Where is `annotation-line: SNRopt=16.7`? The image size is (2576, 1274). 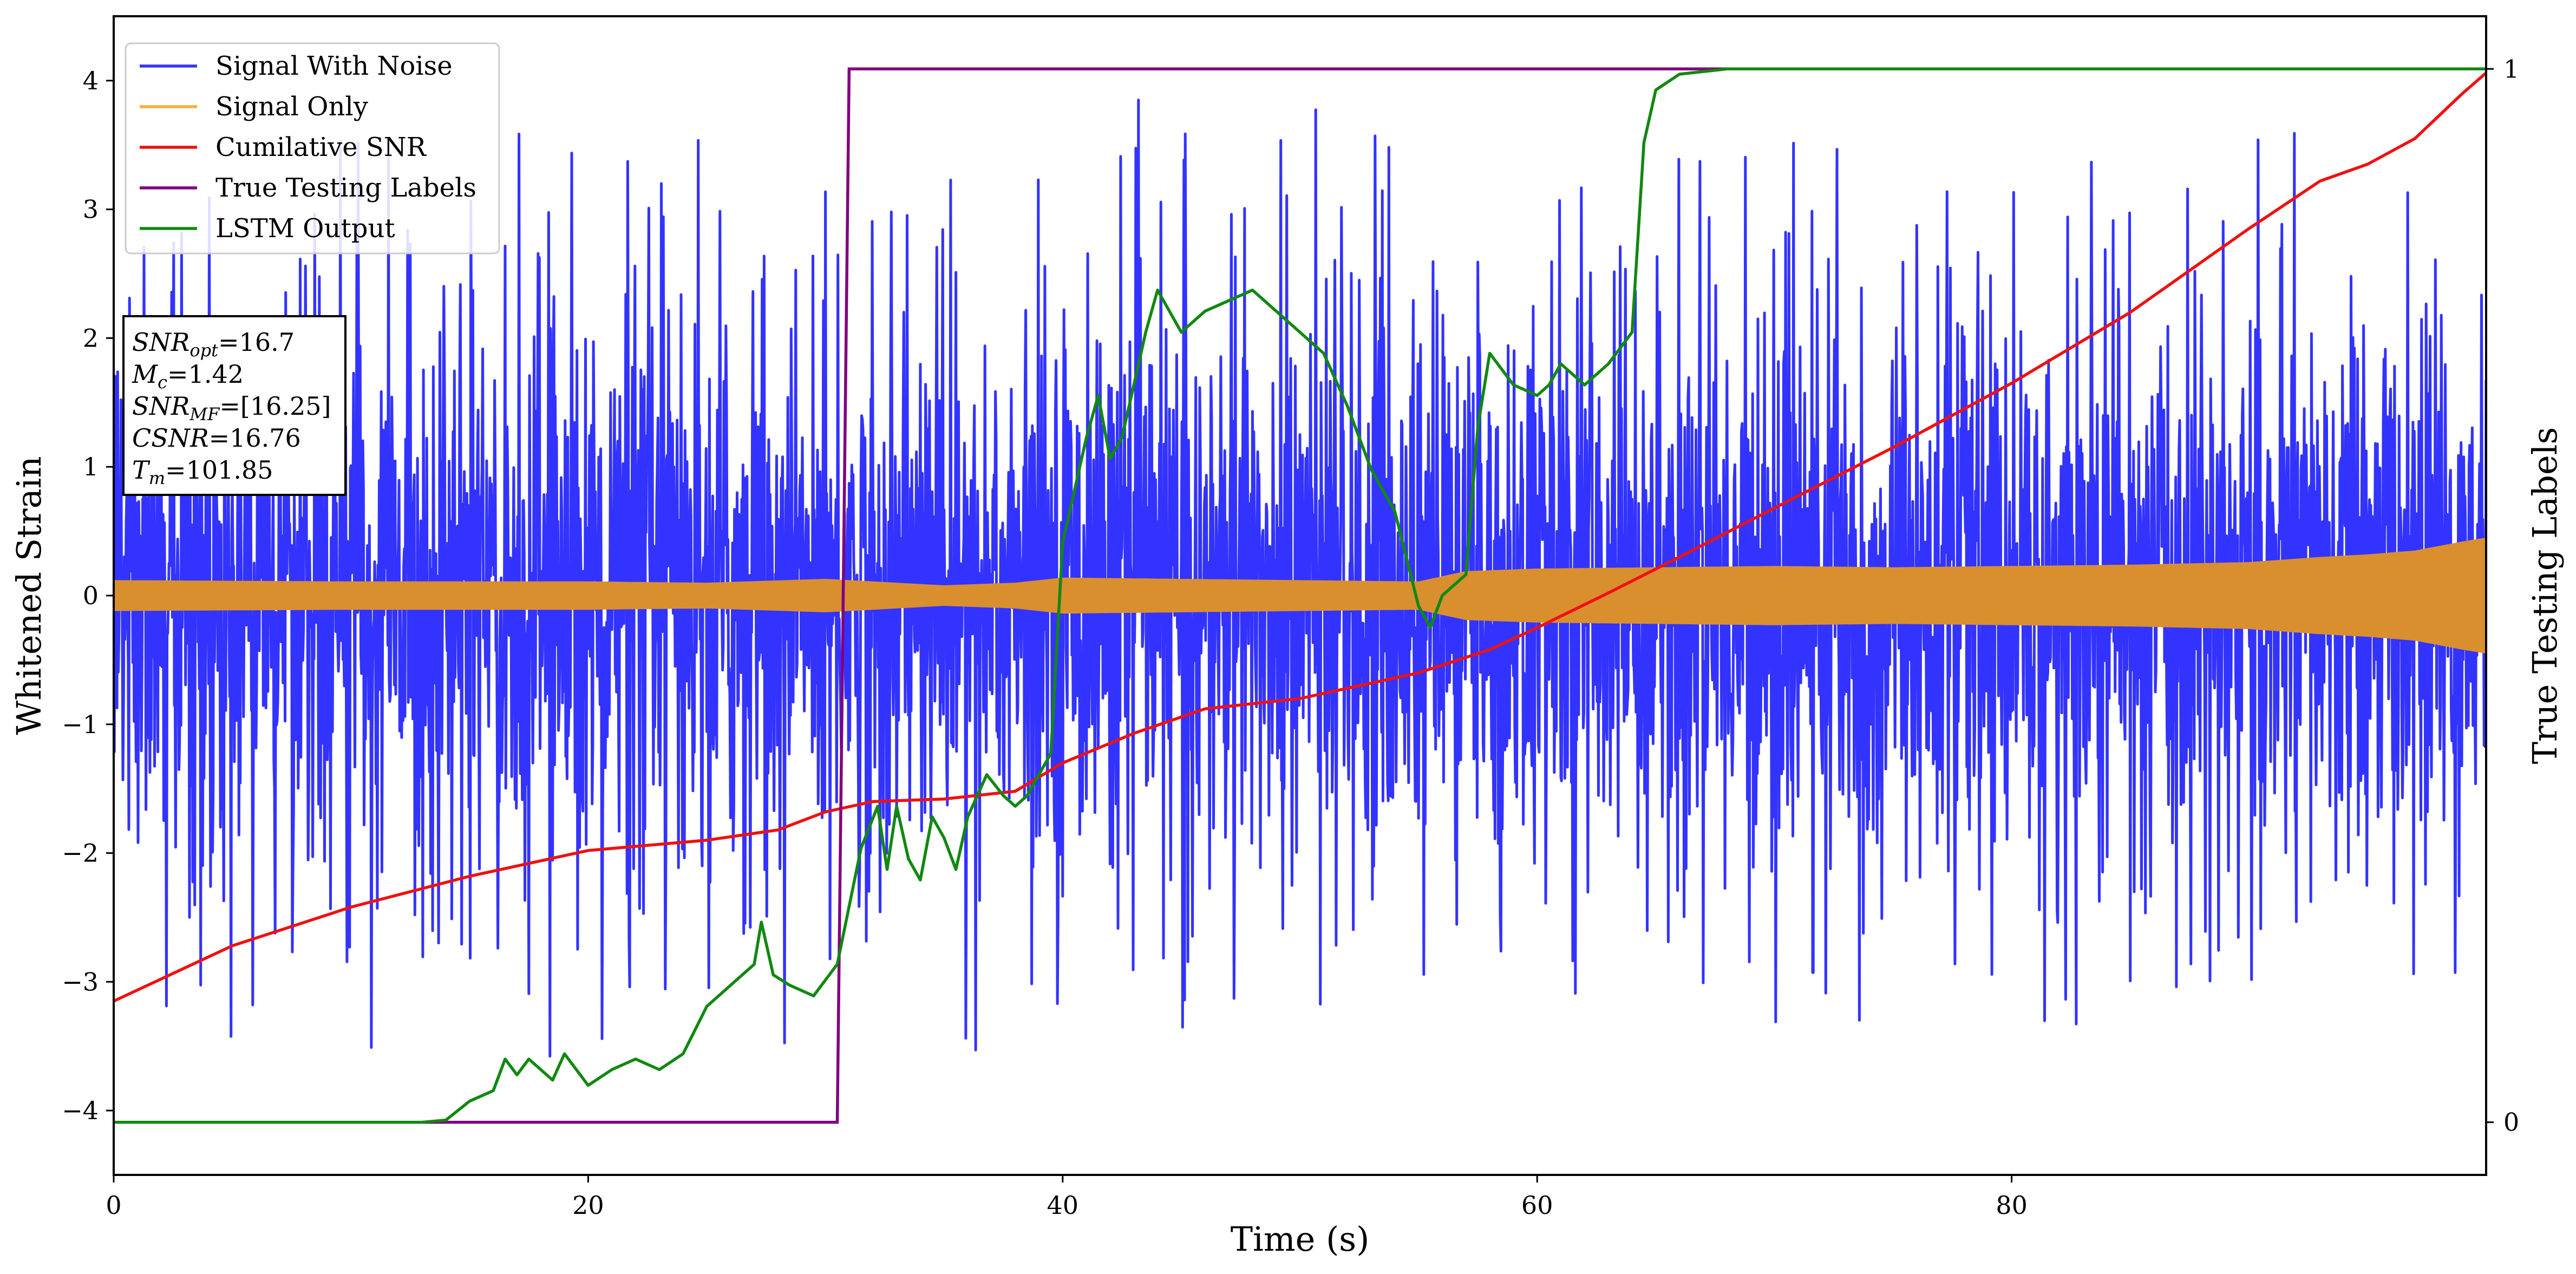
annotation-line: SNRopt=16.7 is located at coordinates (214, 344).